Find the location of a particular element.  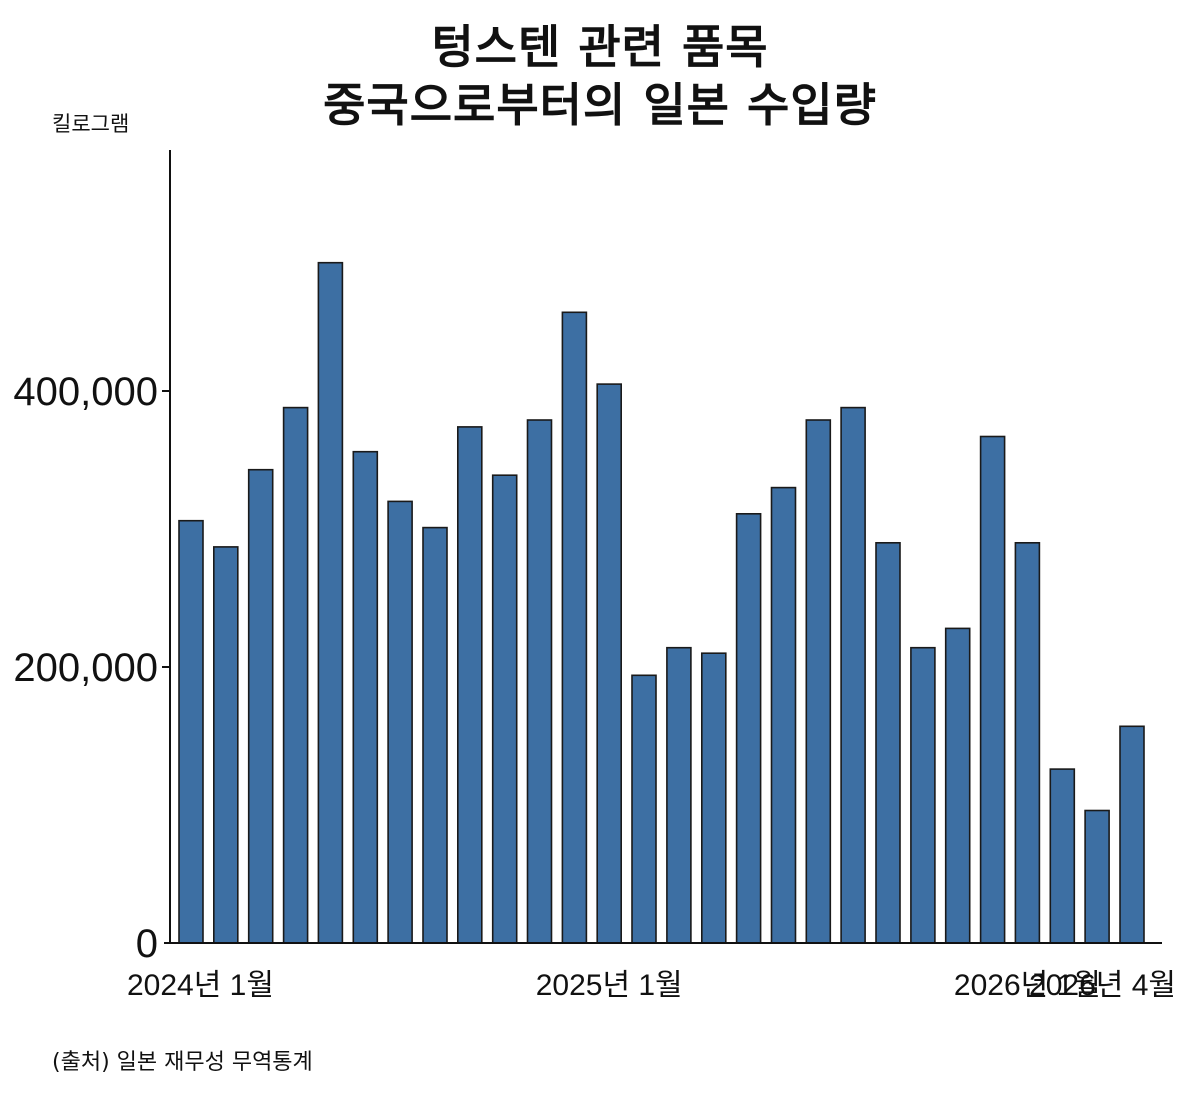

y-ticks-group: 0 200,000 400,000 is located at coordinates (91, 668).